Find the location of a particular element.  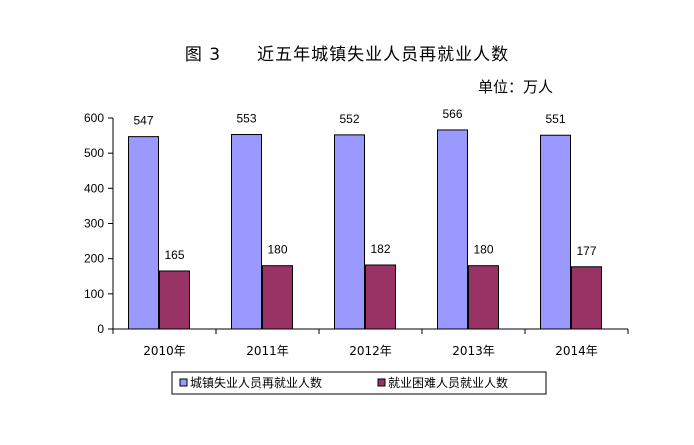

x-tick-label: 2010年 is located at coordinates (164, 351).